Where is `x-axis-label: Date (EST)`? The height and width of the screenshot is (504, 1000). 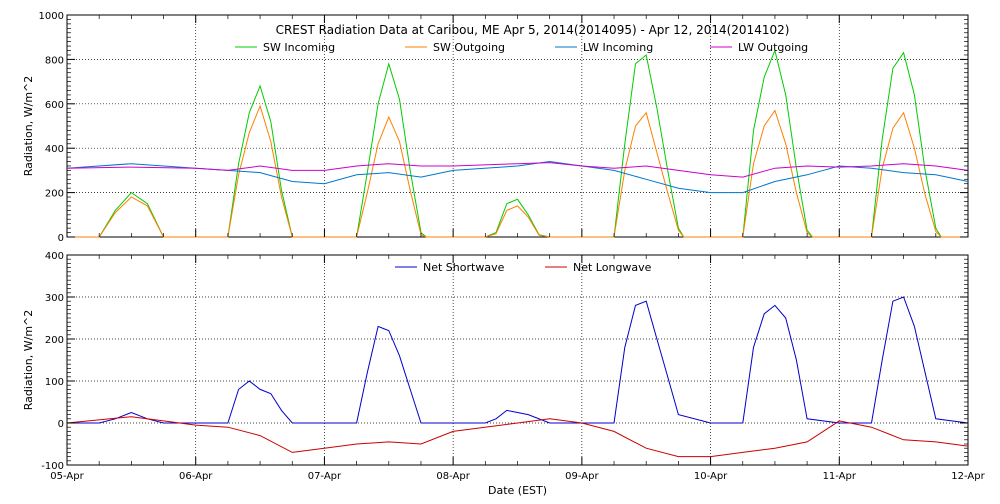 x-axis-label: Date (EST) is located at coordinates (517, 490).